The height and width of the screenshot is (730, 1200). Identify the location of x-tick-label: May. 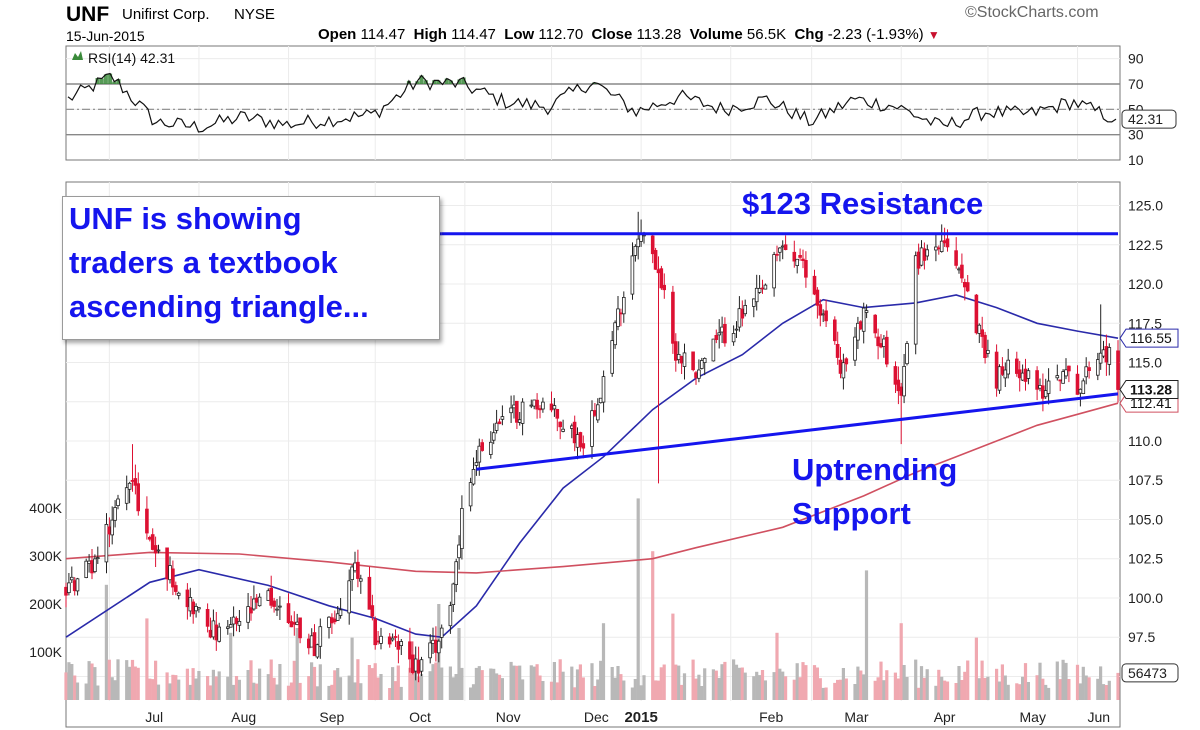
(1033, 717).